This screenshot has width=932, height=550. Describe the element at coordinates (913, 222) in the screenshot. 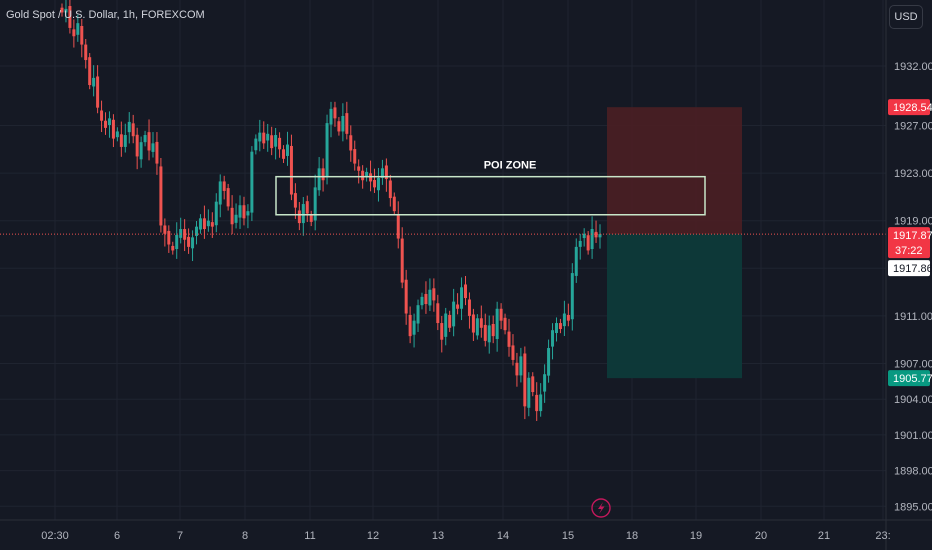

I see `price-tick-label: 1919.00` at that location.